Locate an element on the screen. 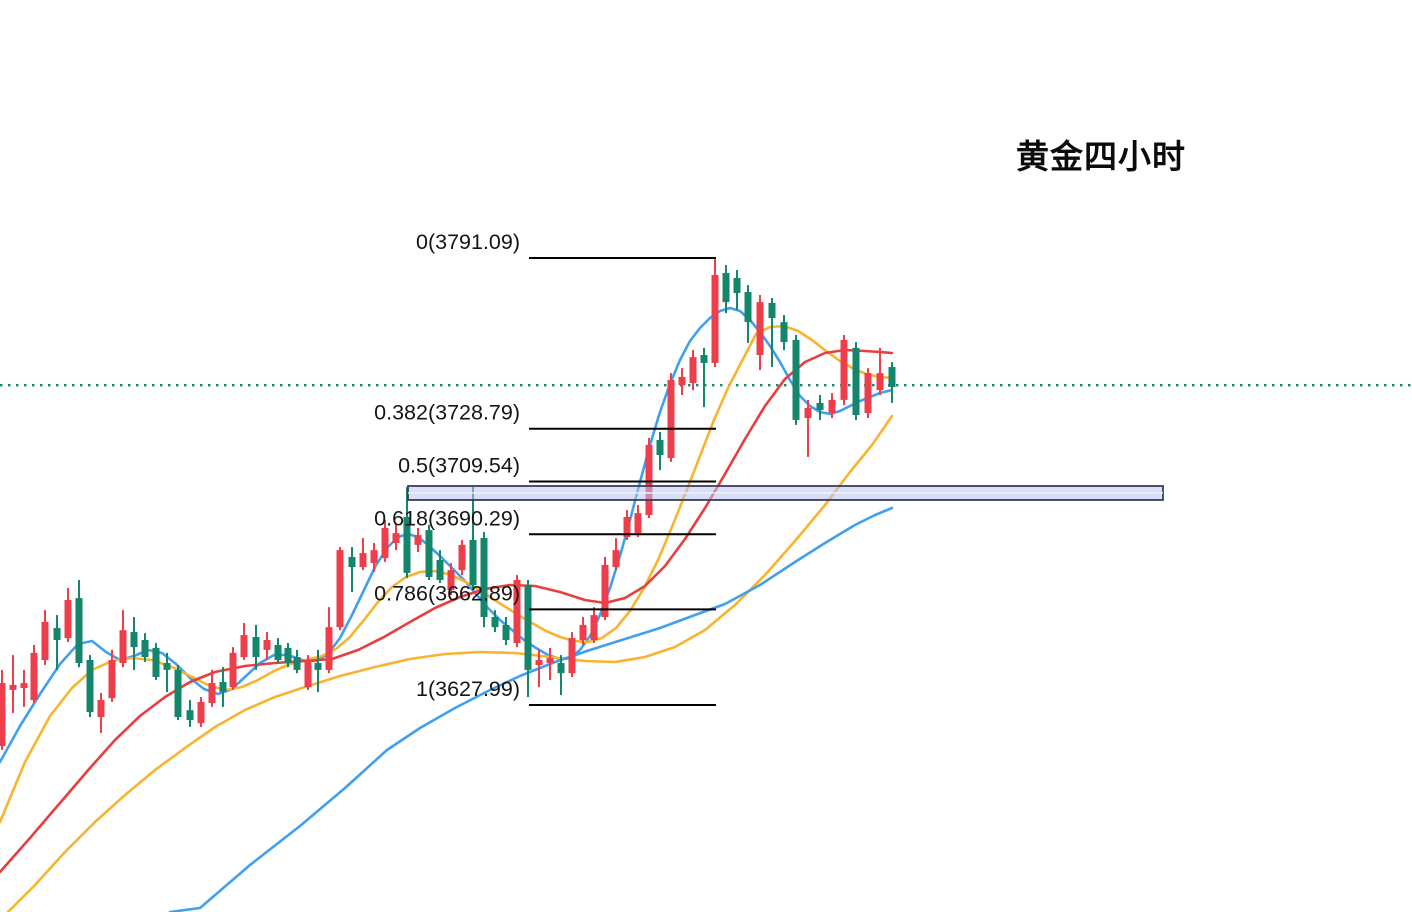 The image size is (1412, 912). fib-level-1: 1(3627.99) is located at coordinates (566, 691).